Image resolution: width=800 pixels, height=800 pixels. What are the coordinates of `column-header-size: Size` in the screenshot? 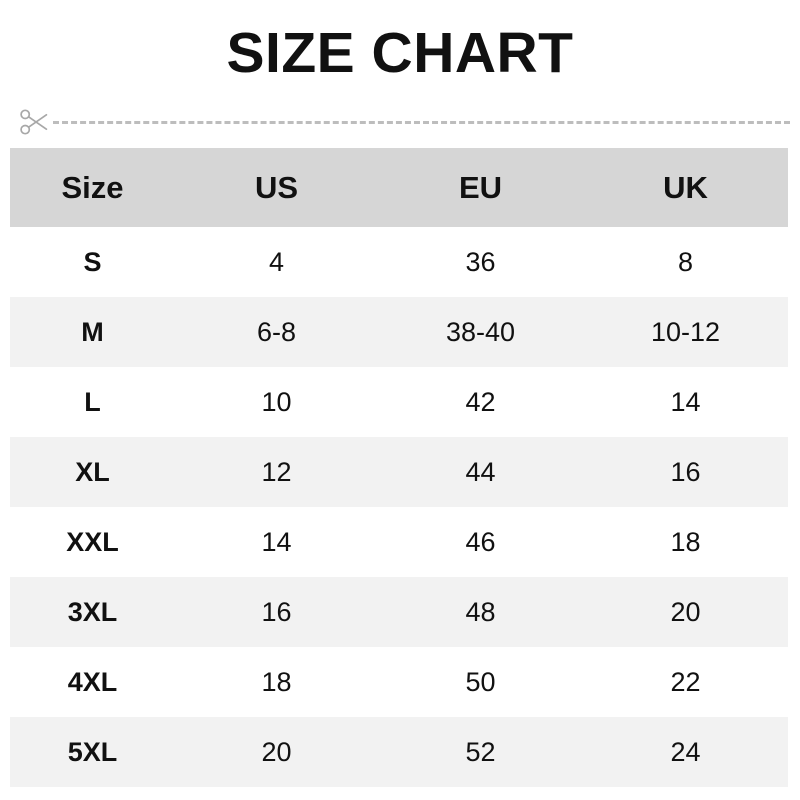 It's located at (92, 187).